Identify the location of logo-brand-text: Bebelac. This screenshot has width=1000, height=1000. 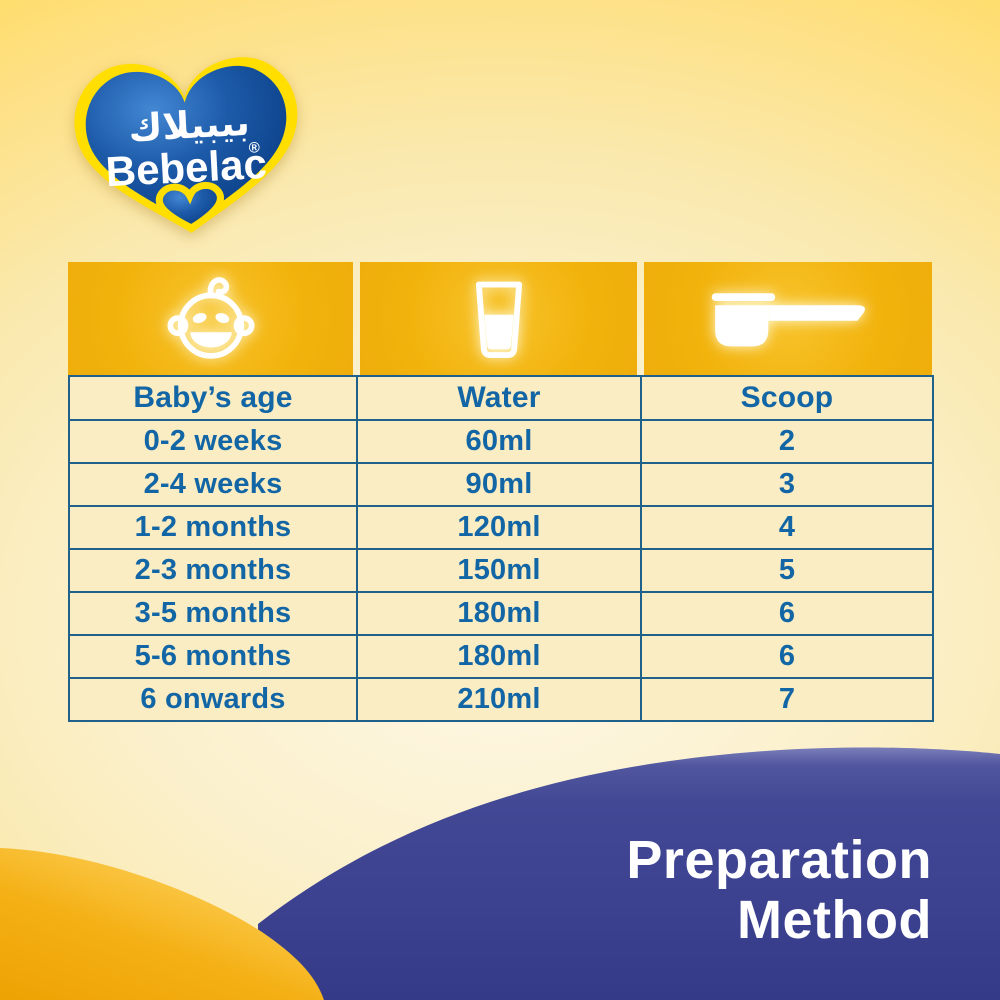
(186, 167).